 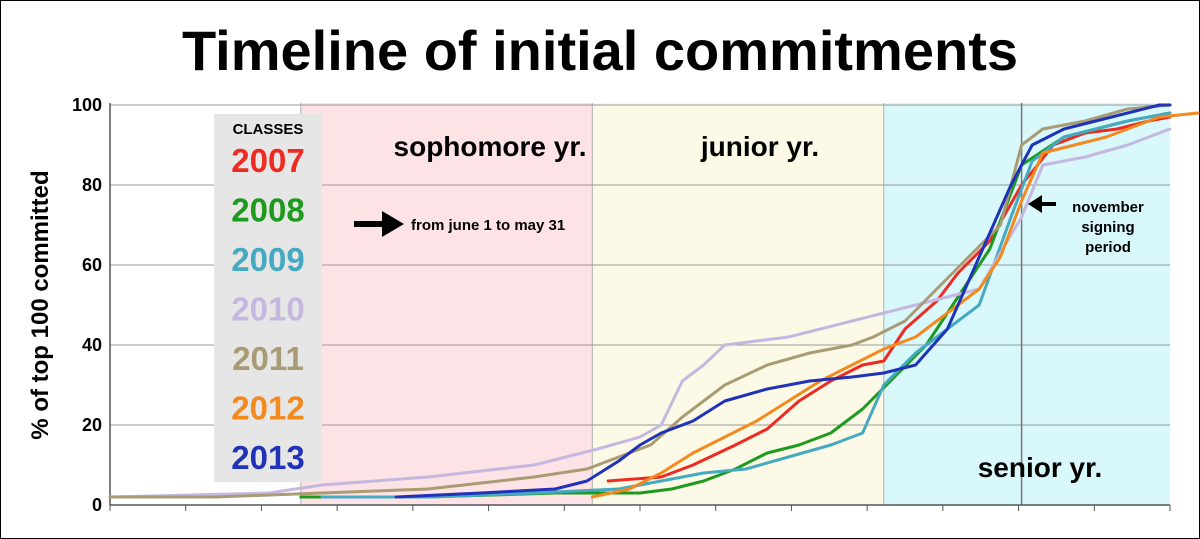 I want to click on legend: CLASSES 2007 2008 2009 2010 2011 2012 2013, so click(x=268, y=298).